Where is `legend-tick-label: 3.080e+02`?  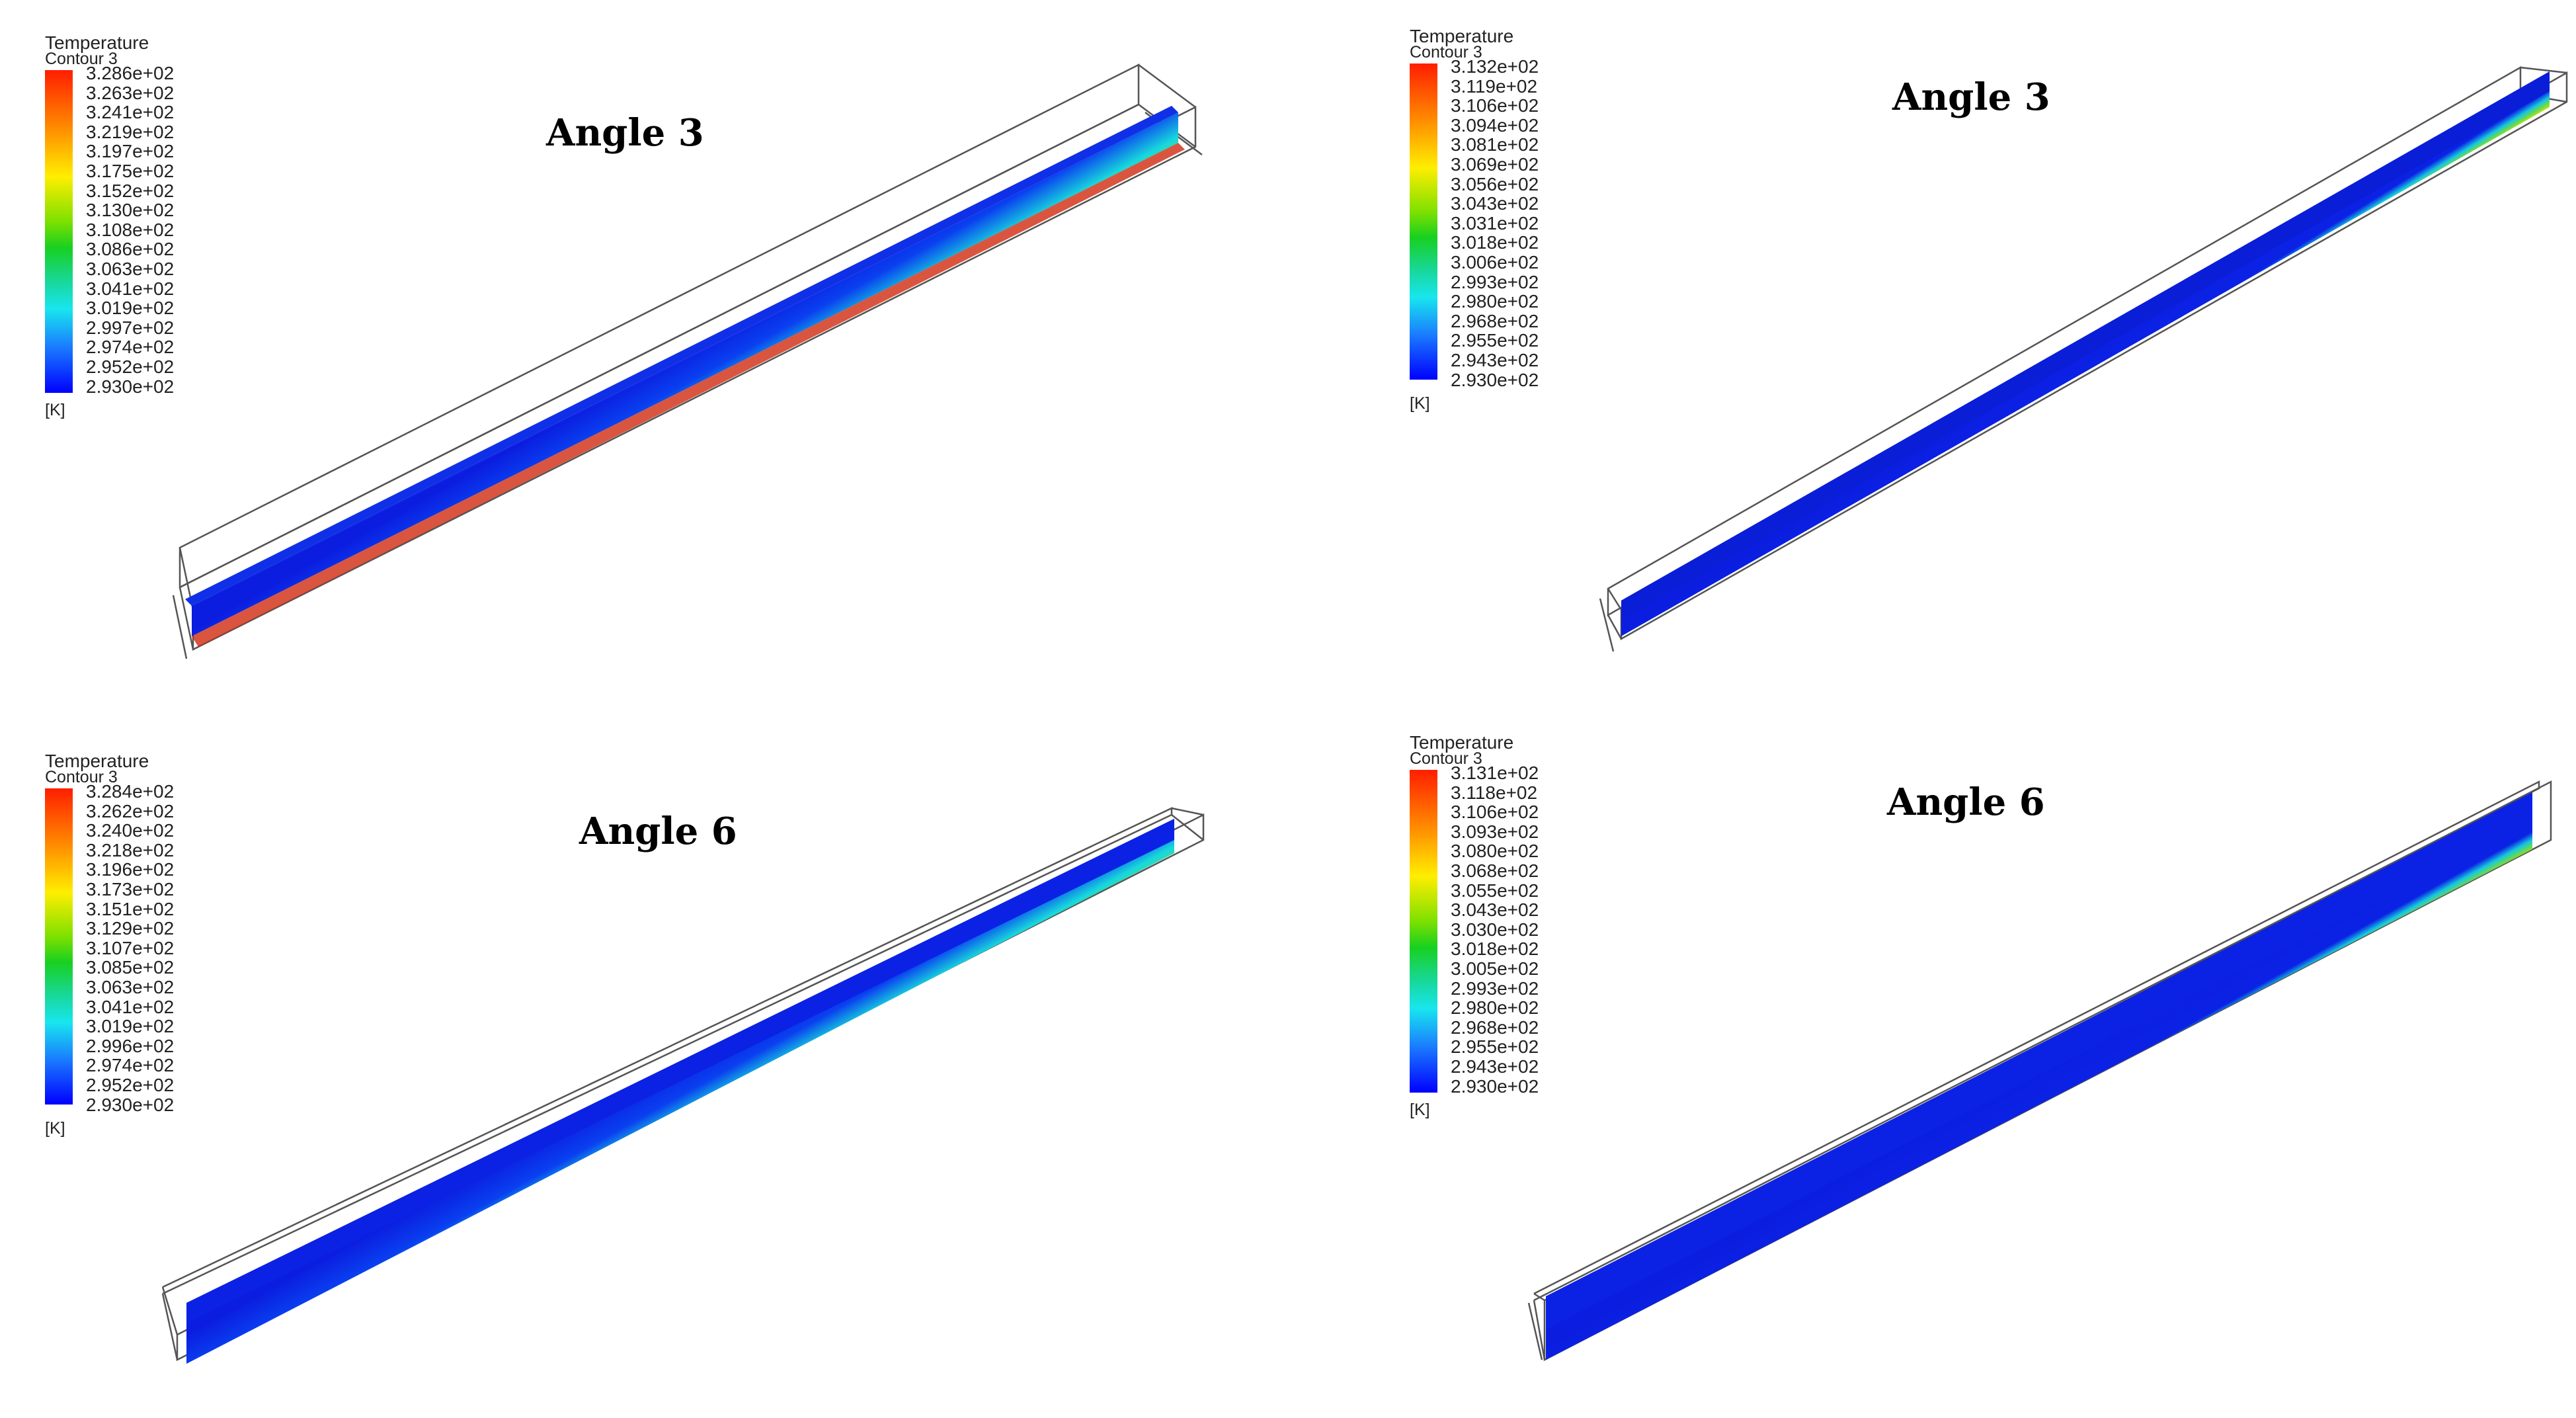 legend-tick-label: 3.080e+02 is located at coordinates (1495, 851).